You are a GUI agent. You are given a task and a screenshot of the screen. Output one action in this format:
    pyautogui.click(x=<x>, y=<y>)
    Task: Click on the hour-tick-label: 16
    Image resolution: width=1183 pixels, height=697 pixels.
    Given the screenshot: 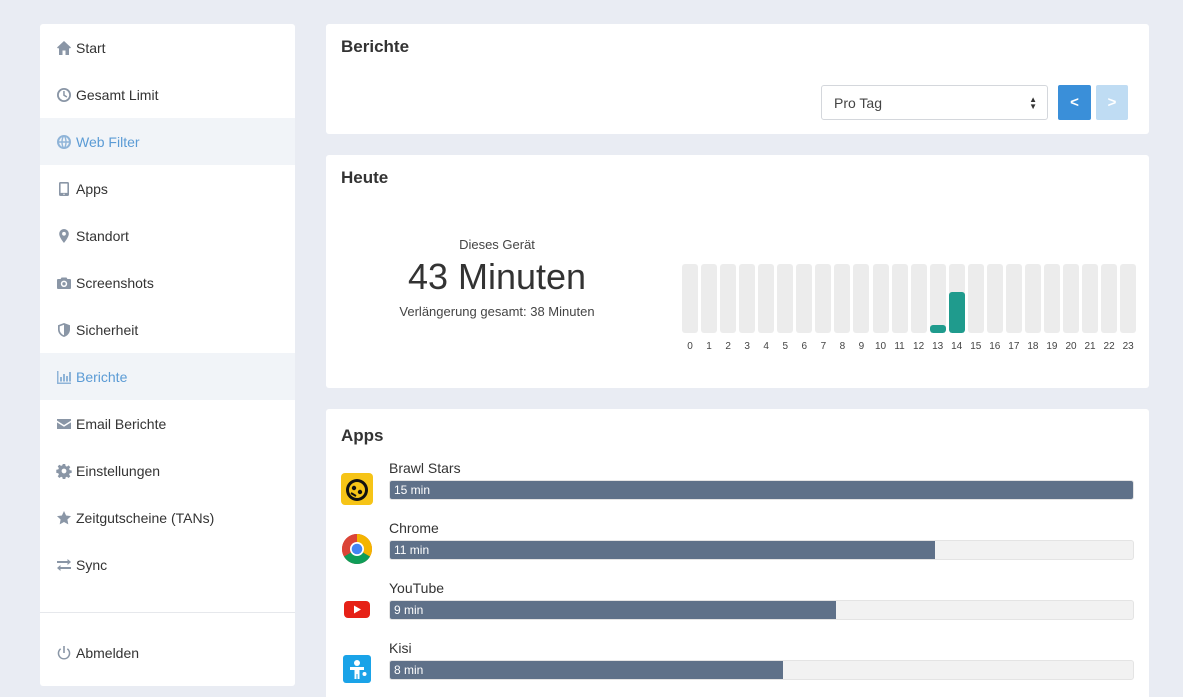 What is the action you would take?
    pyautogui.click(x=995, y=346)
    